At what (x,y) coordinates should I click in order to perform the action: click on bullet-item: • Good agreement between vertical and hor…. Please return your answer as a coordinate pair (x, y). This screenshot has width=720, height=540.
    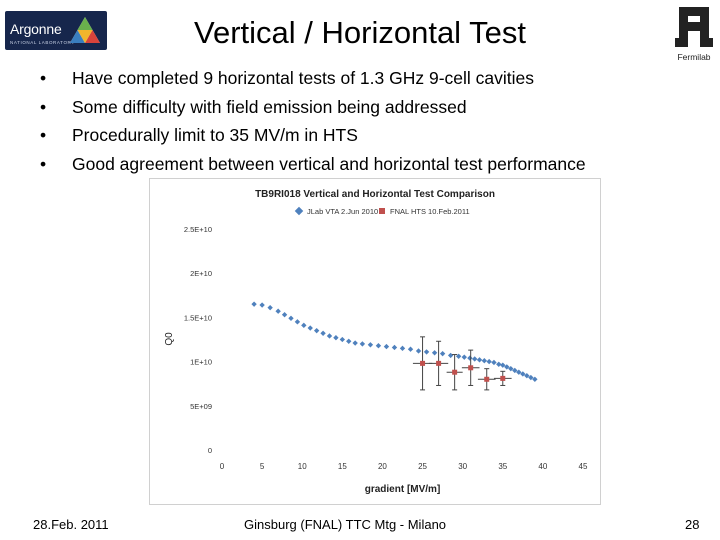
    Looking at the image, I should click on (313, 164).